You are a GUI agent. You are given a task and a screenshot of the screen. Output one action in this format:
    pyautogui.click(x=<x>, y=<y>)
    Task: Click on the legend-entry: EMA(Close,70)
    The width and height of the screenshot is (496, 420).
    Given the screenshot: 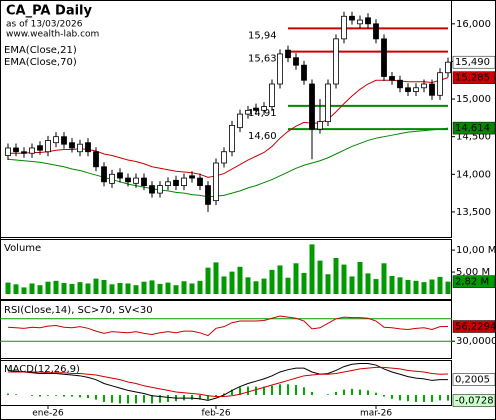 What is the action you would take?
    pyautogui.click(x=40, y=62)
    